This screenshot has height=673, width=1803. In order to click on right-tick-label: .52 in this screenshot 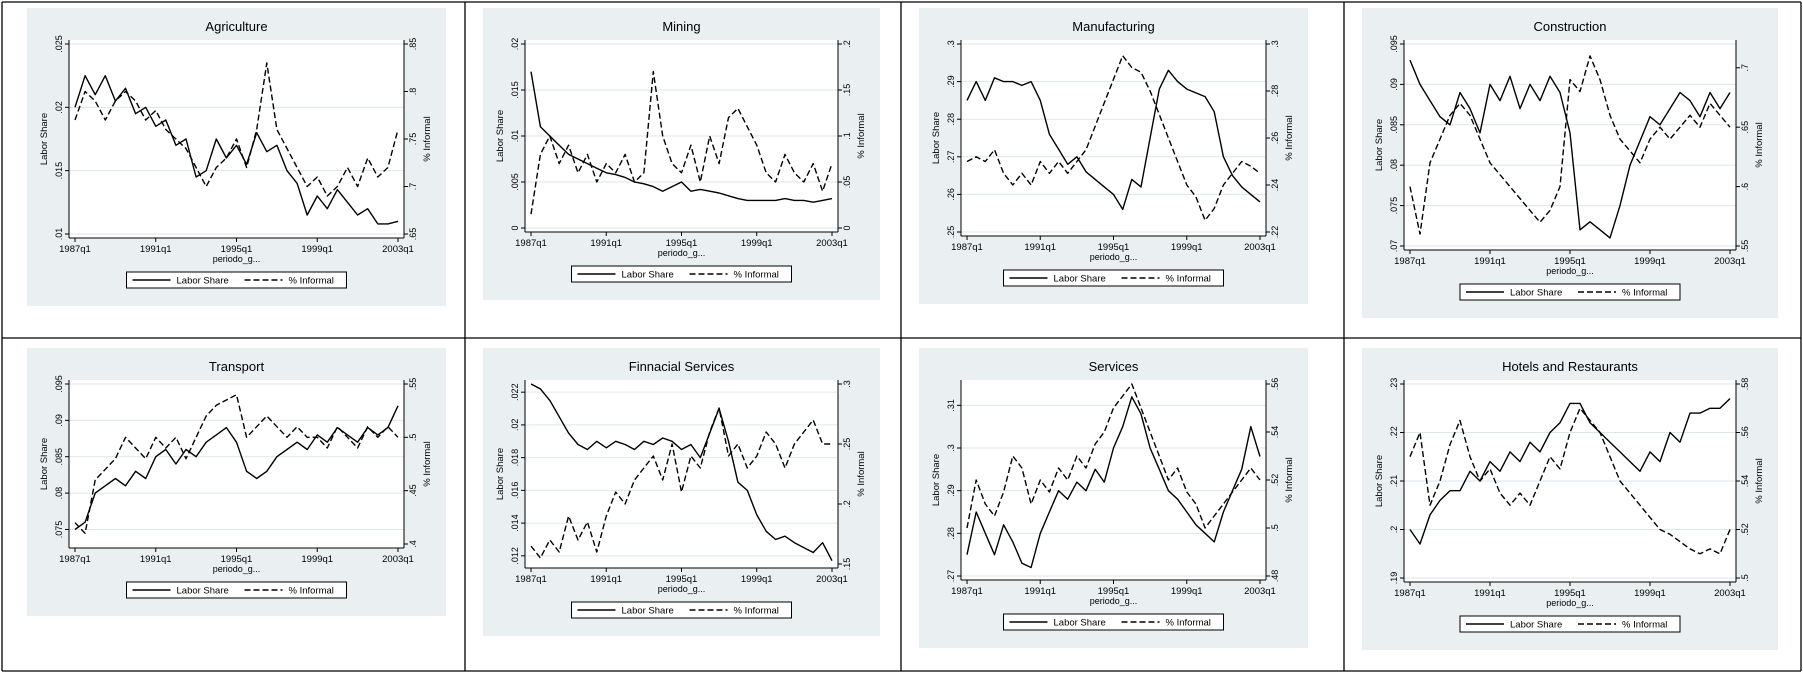, I will do `click(1275, 480)`.